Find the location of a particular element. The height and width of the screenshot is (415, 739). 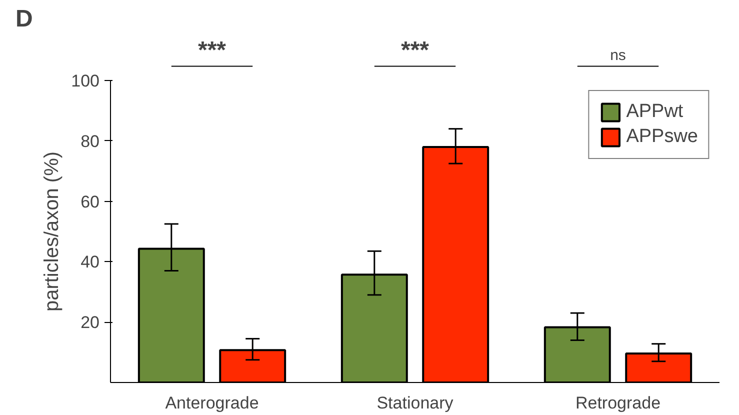

x-tick-label: Anterograde is located at coordinates (212, 403).